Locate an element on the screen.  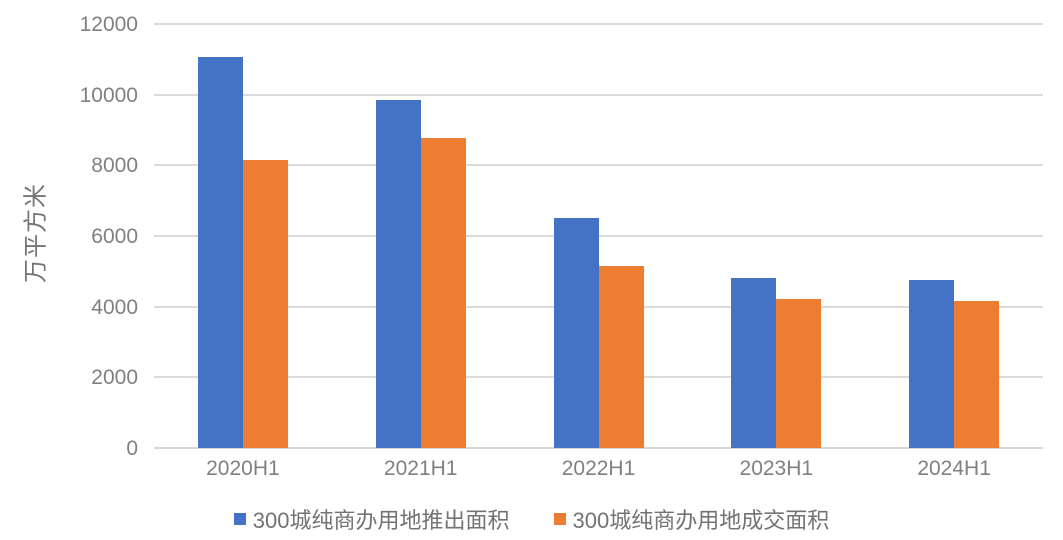
y-axis-tick-label: 8000 is located at coordinates (114, 166).